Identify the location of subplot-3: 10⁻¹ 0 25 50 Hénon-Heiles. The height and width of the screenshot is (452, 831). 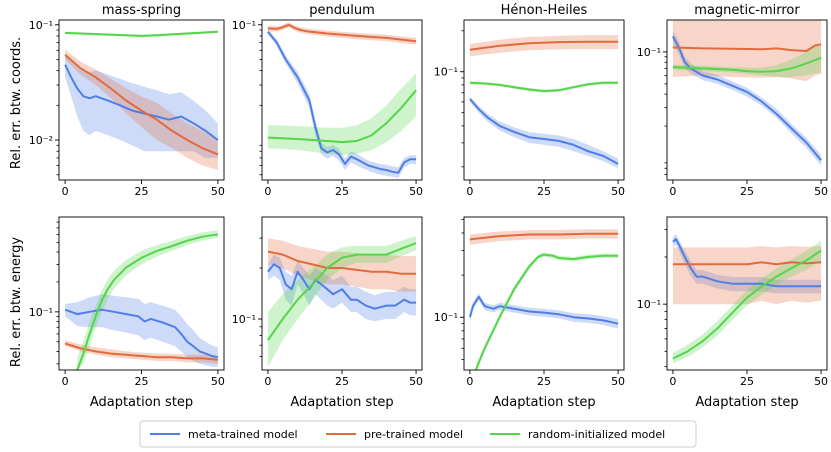
(529, 100).